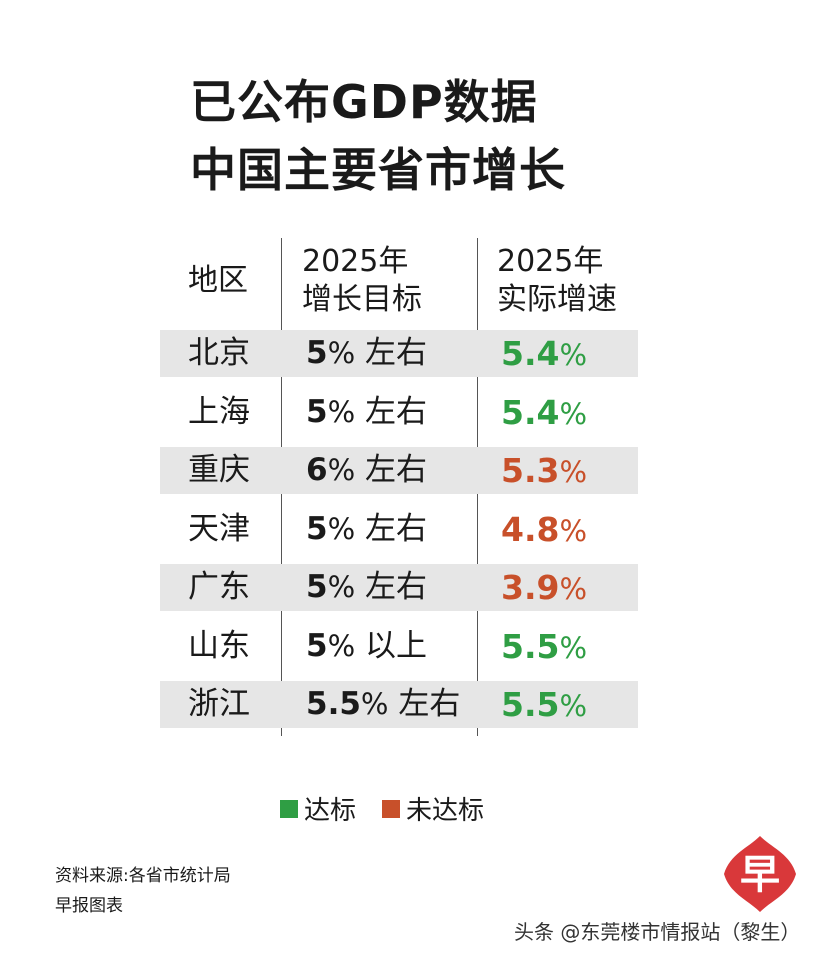  I want to click on header-target: 2025年 增长目标, so click(362, 281).